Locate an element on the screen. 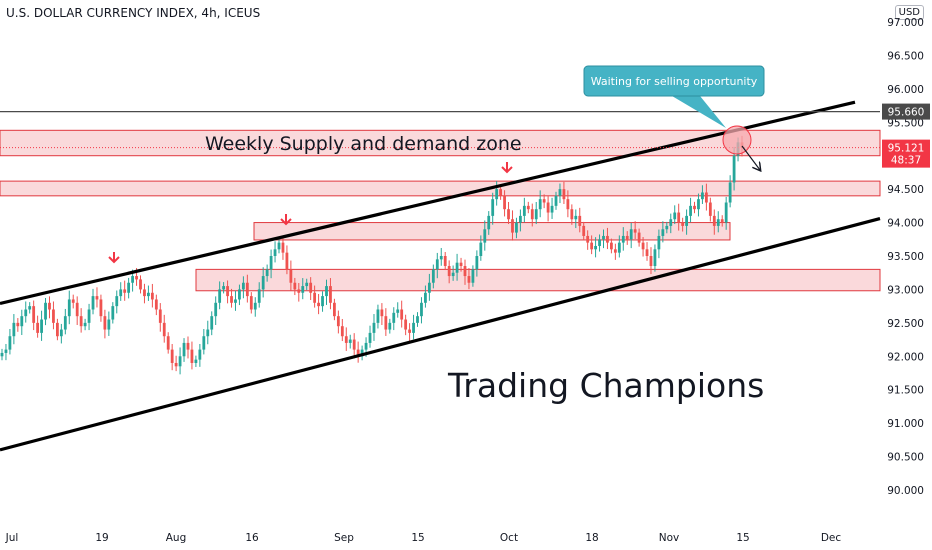  watermark: Trading Champions is located at coordinates (605, 385).